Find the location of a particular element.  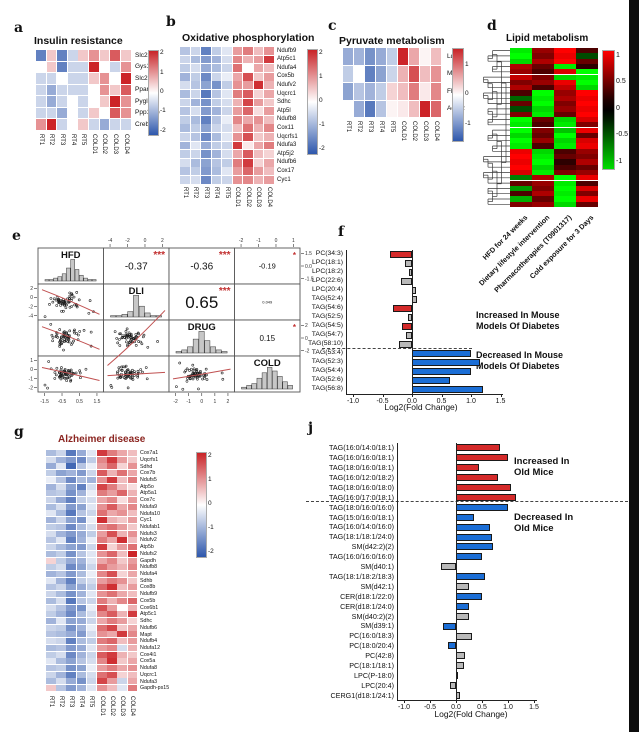

bar-label: PC(18:0/20:4) is located at coordinates (371, 646).